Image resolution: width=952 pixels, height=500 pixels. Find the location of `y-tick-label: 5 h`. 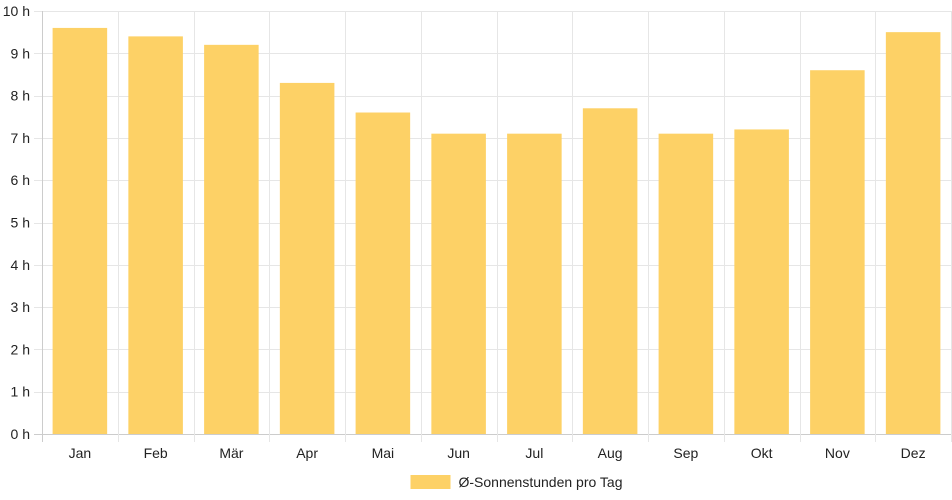

y-tick-label: 5 h is located at coordinates (20, 223).